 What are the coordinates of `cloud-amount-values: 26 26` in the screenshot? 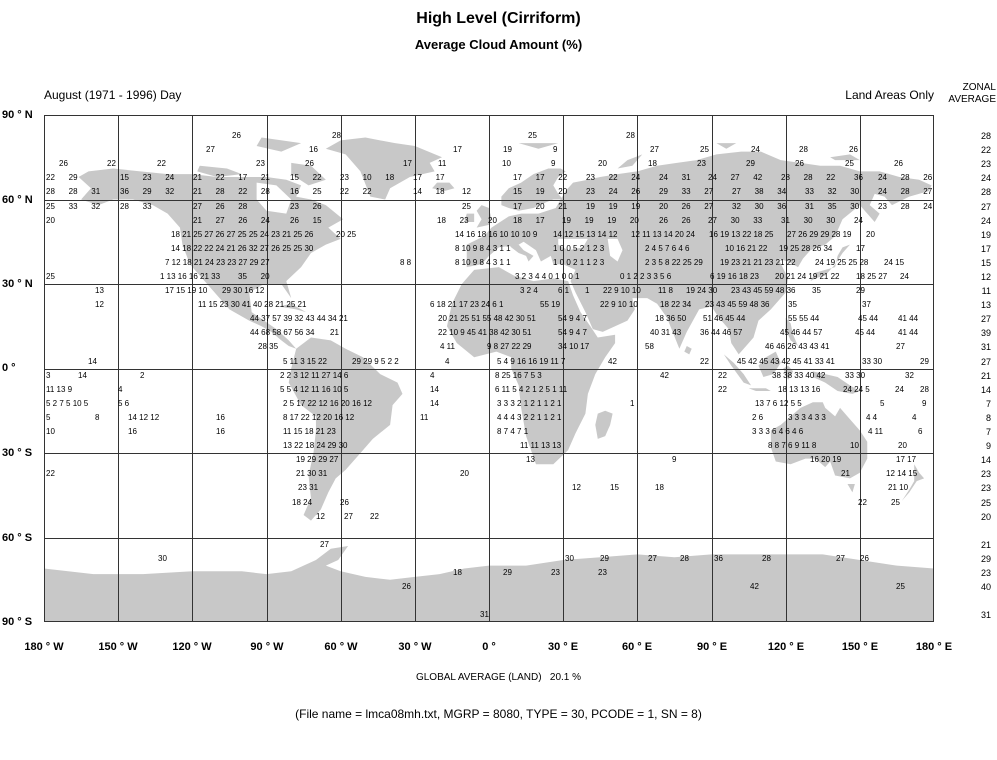 It's located at (675, 220).